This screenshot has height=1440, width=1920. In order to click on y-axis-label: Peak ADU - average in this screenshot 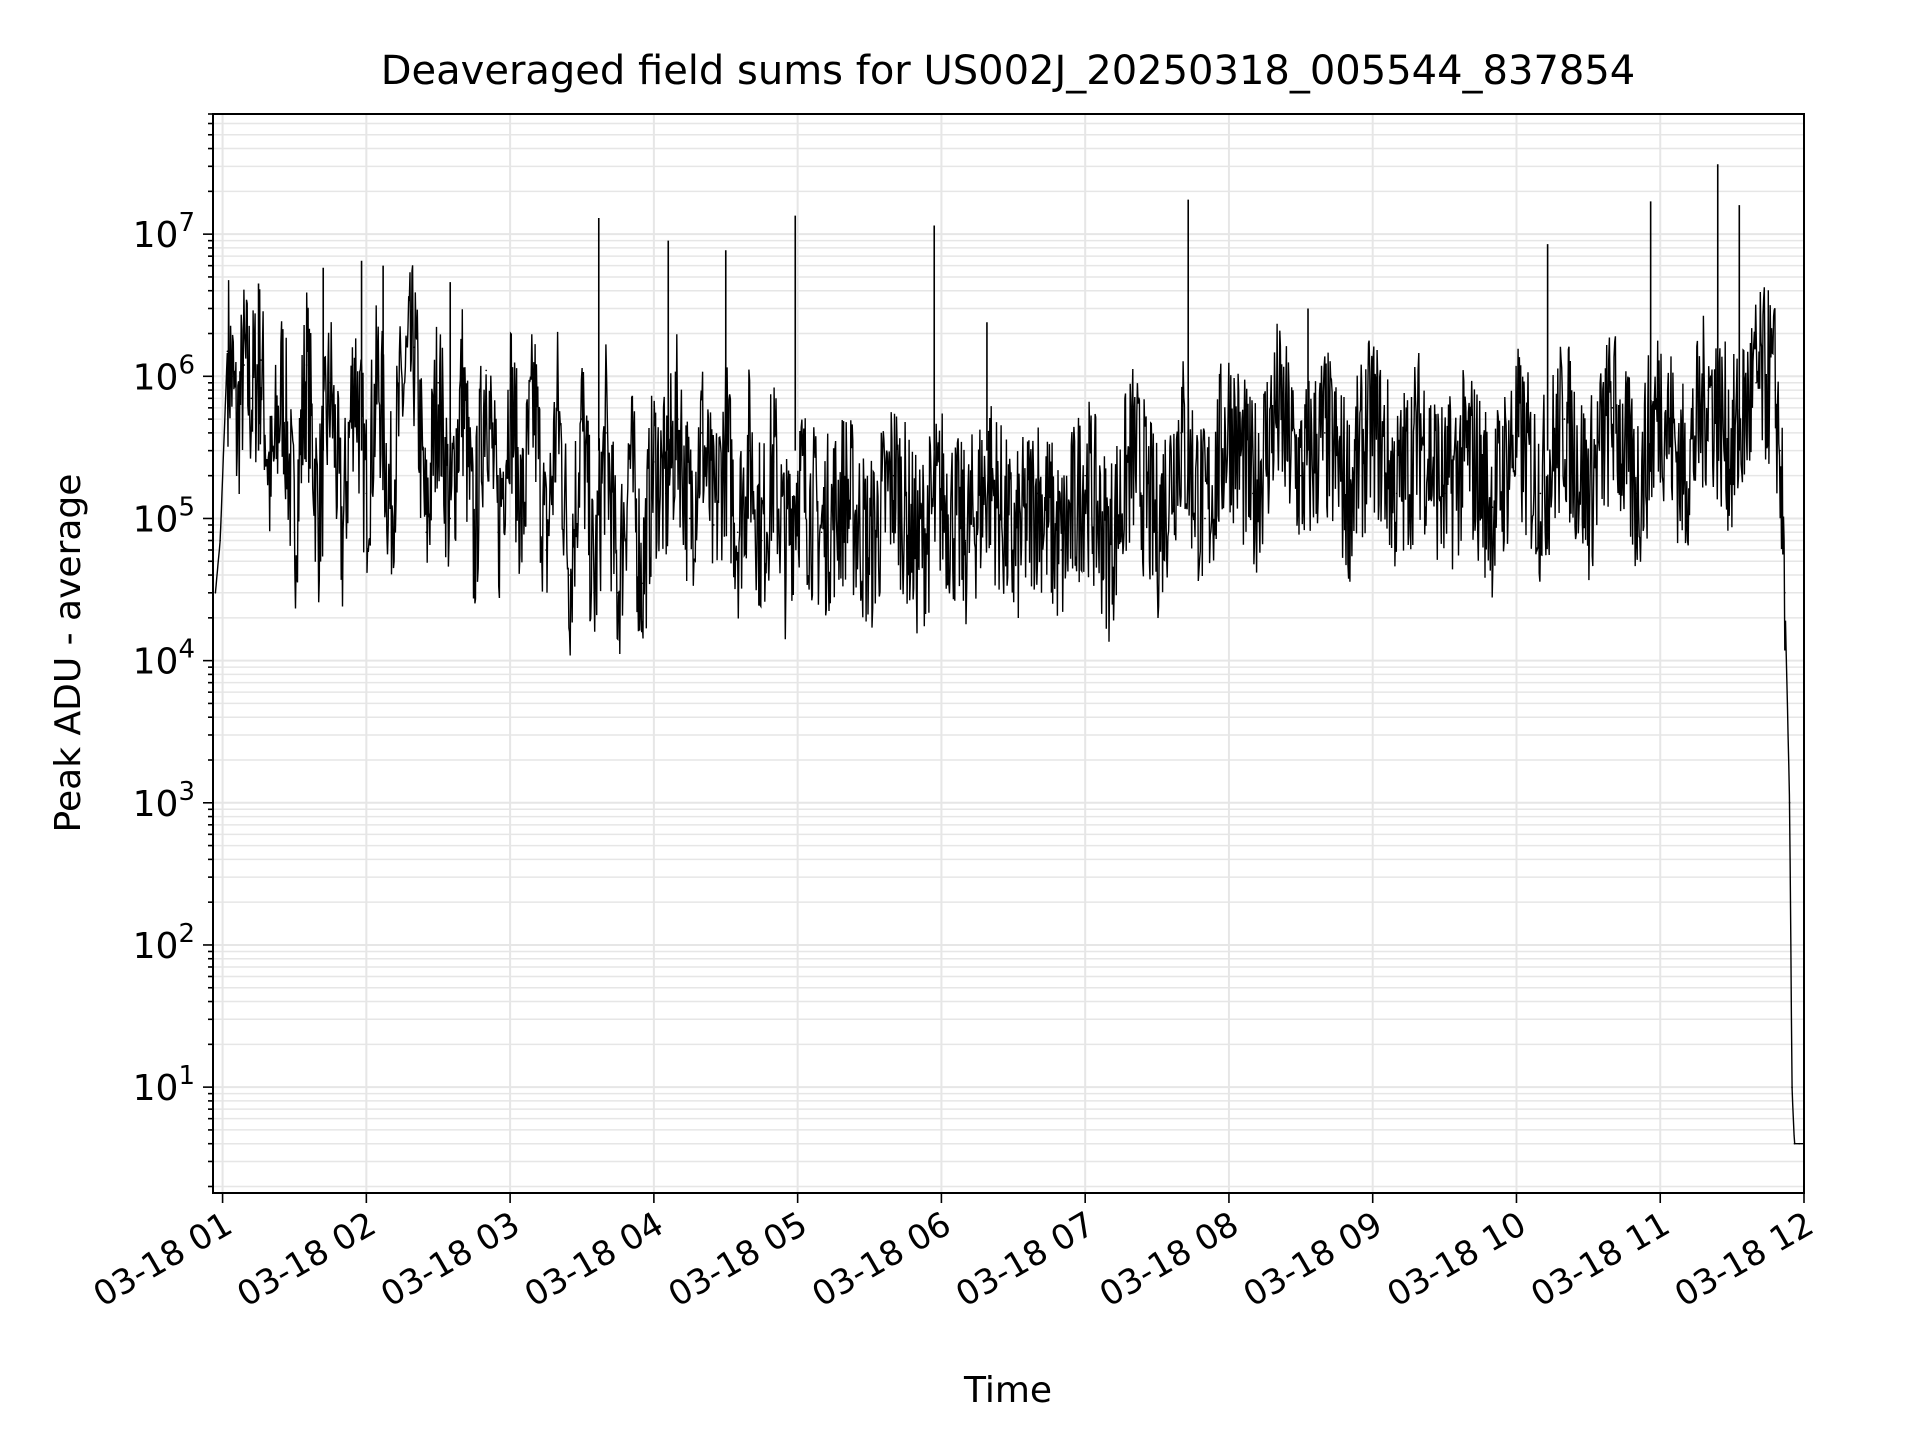, I will do `click(68, 653)`.